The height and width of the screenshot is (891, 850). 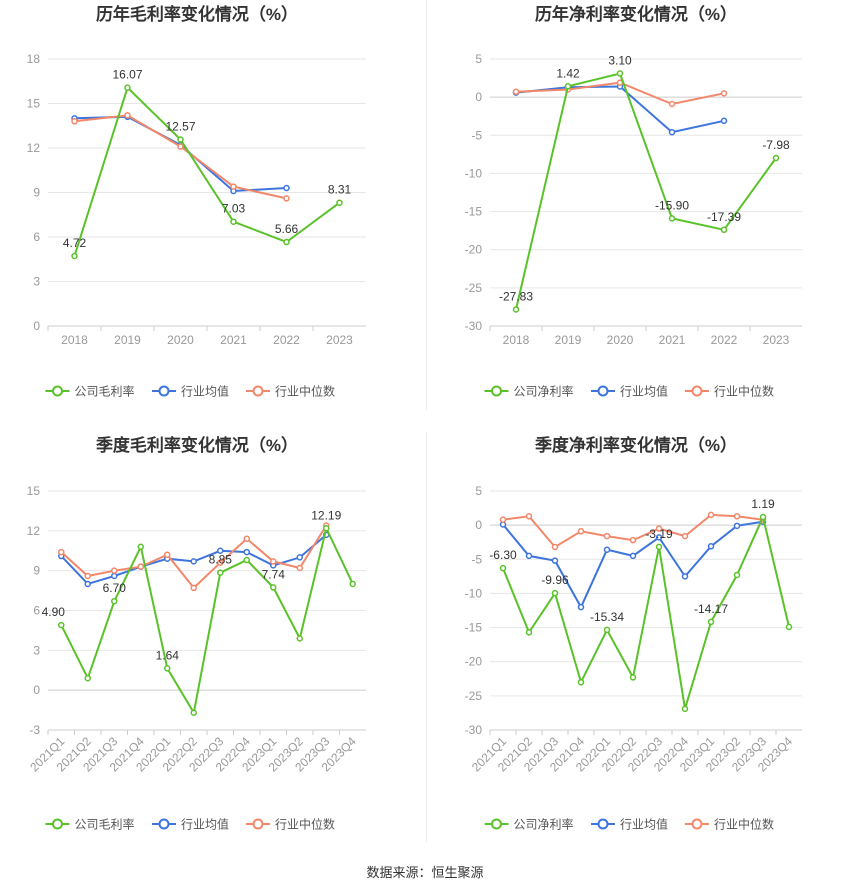 What do you see at coordinates (36, 690) in the screenshot?
I see `y-tick-label: 0` at bounding box center [36, 690].